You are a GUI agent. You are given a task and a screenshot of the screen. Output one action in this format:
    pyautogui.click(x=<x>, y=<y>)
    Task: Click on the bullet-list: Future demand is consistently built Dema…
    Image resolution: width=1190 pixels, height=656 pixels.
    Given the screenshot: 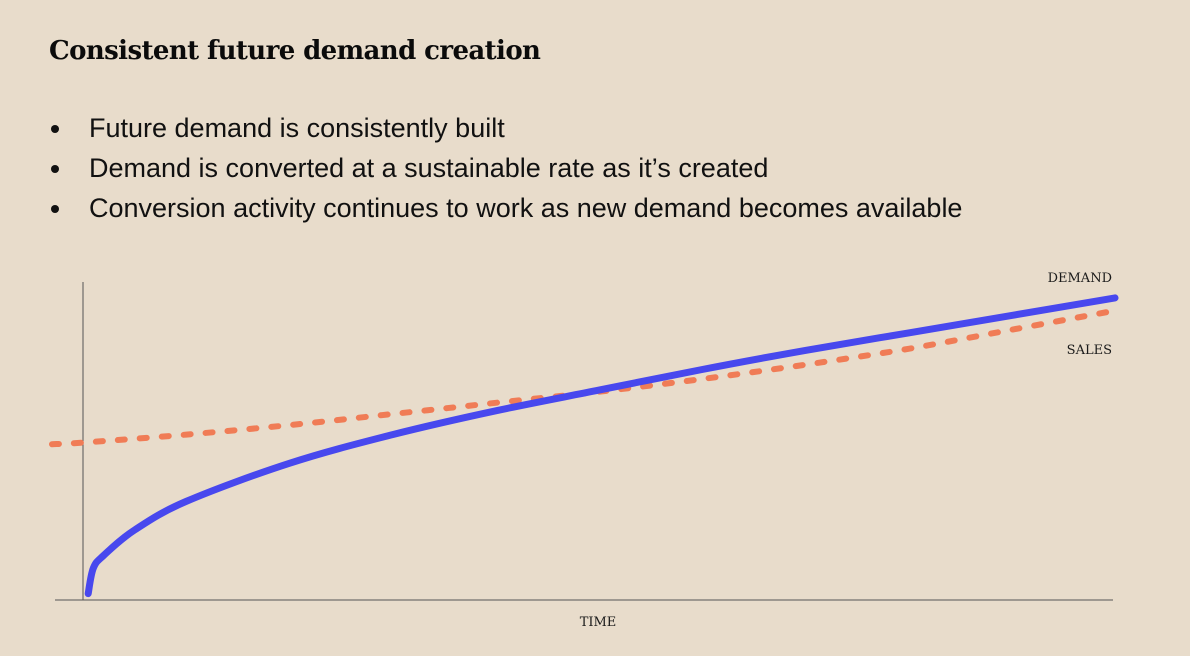 What is the action you would take?
    pyautogui.click(x=505, y=168)
    